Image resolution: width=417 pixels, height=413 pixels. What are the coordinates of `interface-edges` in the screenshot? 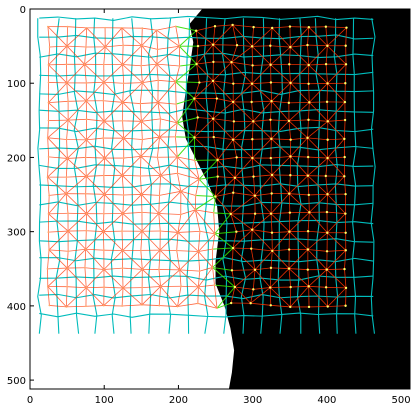 It's located at (206, 167).